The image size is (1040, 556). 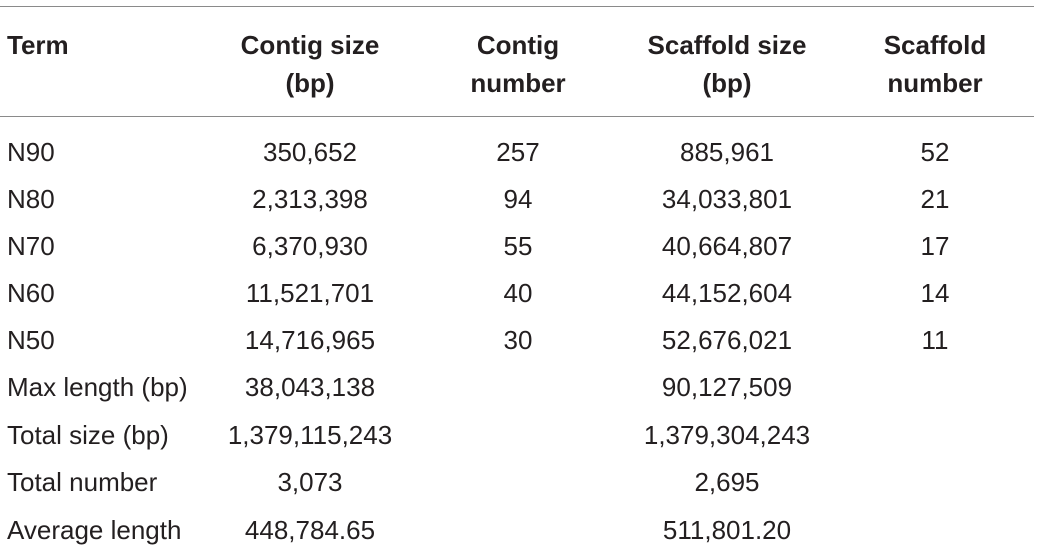 I want to click on table-top-rule, so click(x=517, y=6).